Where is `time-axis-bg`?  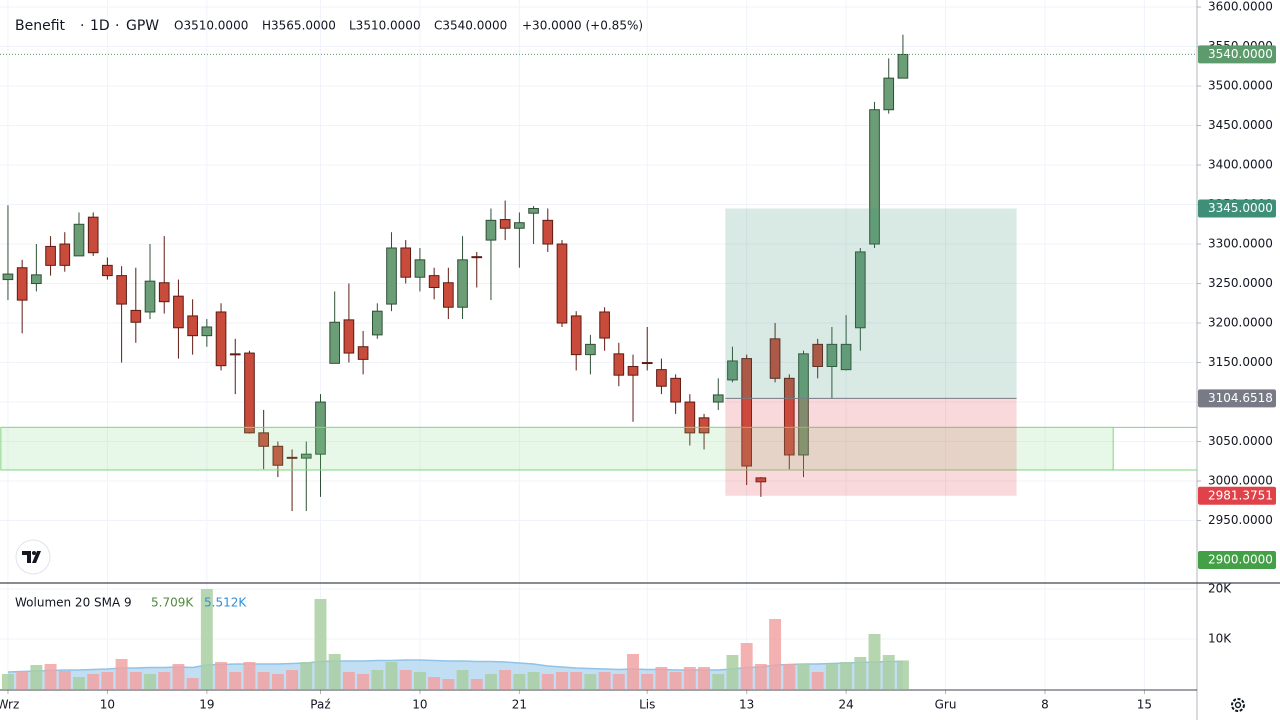 time-axis-bg is located at coordinates (640, 705).